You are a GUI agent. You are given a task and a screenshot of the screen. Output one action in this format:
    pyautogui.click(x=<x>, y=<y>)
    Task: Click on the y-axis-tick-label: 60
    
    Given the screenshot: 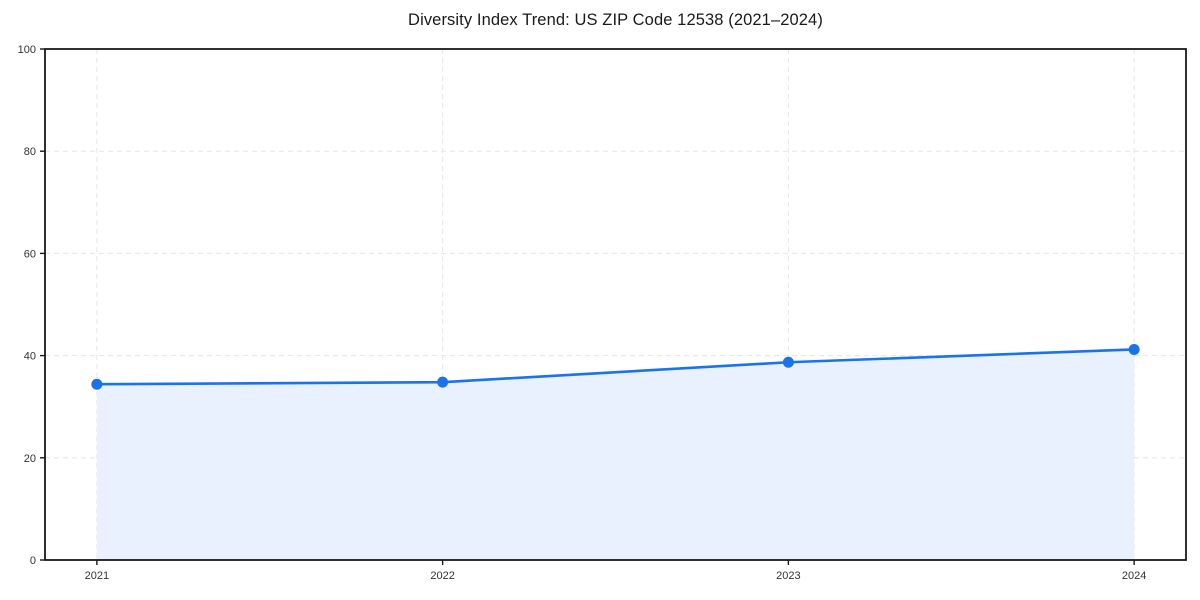 What is the action you would take?
    pyautogui.click(x=30, y=254)
    